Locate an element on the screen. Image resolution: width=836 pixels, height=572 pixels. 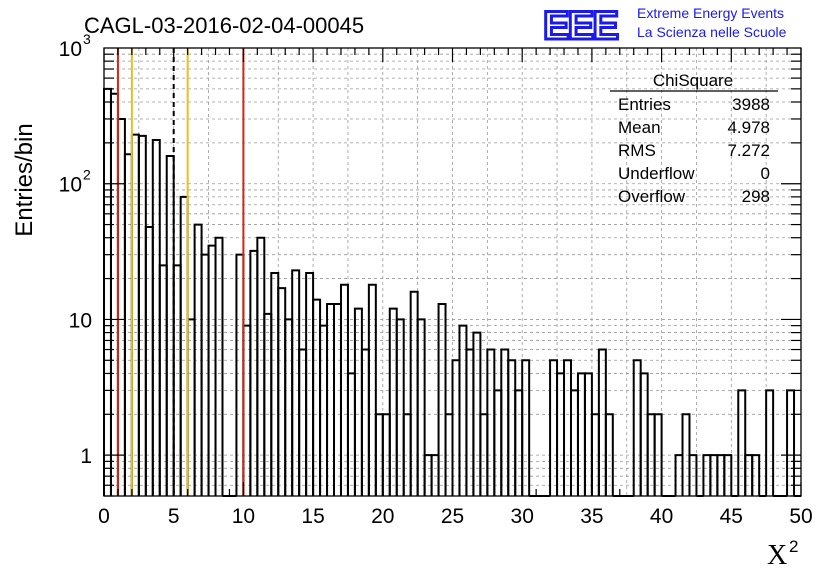
chart-title: CAGL-03-2016-02-04-00045 is located at coordinates (224, 25).